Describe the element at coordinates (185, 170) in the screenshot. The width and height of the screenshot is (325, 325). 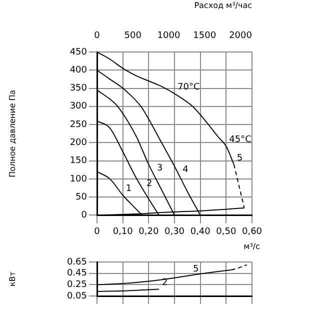
I see `annotation: 4` at that location.